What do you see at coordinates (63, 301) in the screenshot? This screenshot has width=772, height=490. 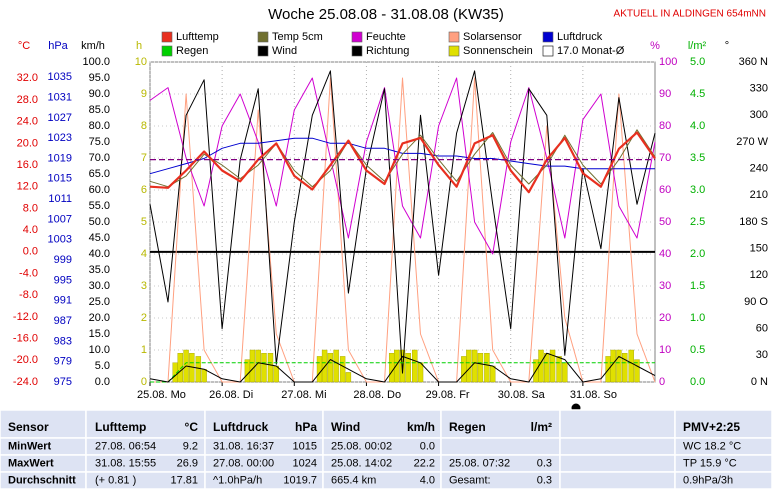 I see `tick-label: 991` at bounding box center [63, 301].